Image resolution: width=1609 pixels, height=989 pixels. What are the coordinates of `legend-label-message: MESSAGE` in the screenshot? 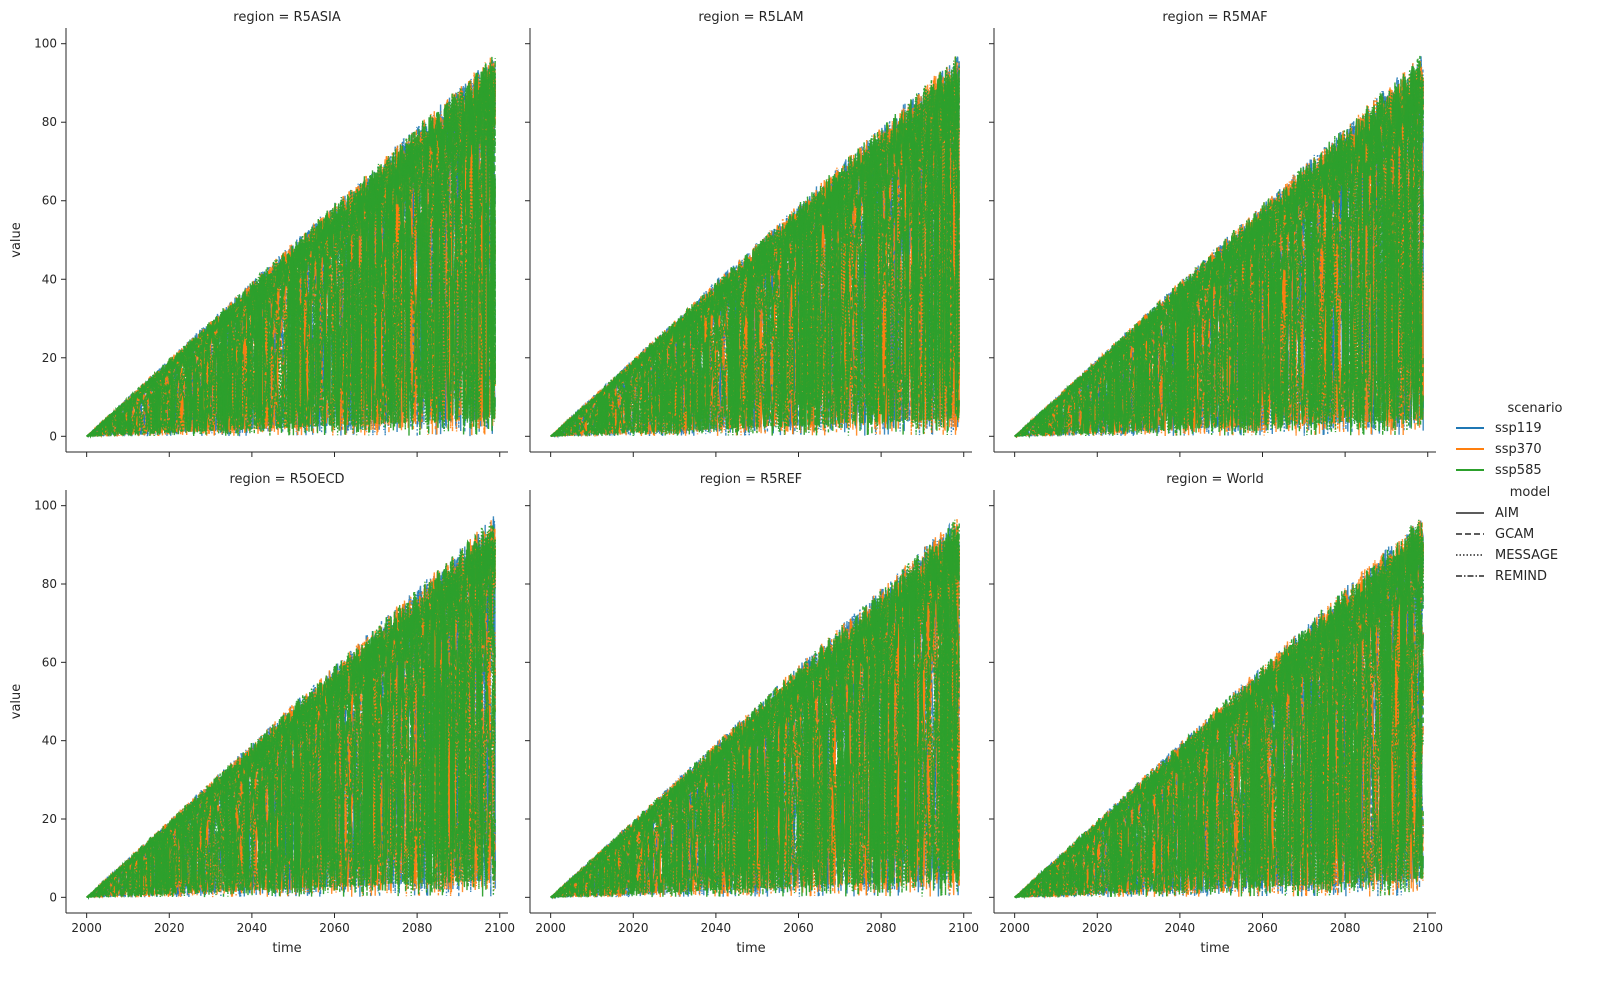 It's located at (1526, 555).